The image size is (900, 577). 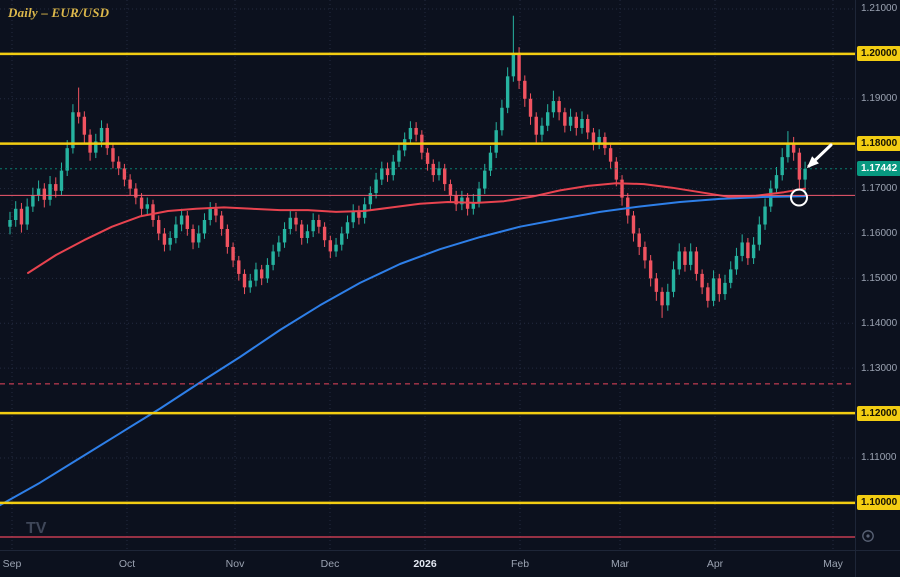 What do you see at coordinates (416, 228) in the screenshot?
I see `fast-ma-line` at bounding box center [416, 228].